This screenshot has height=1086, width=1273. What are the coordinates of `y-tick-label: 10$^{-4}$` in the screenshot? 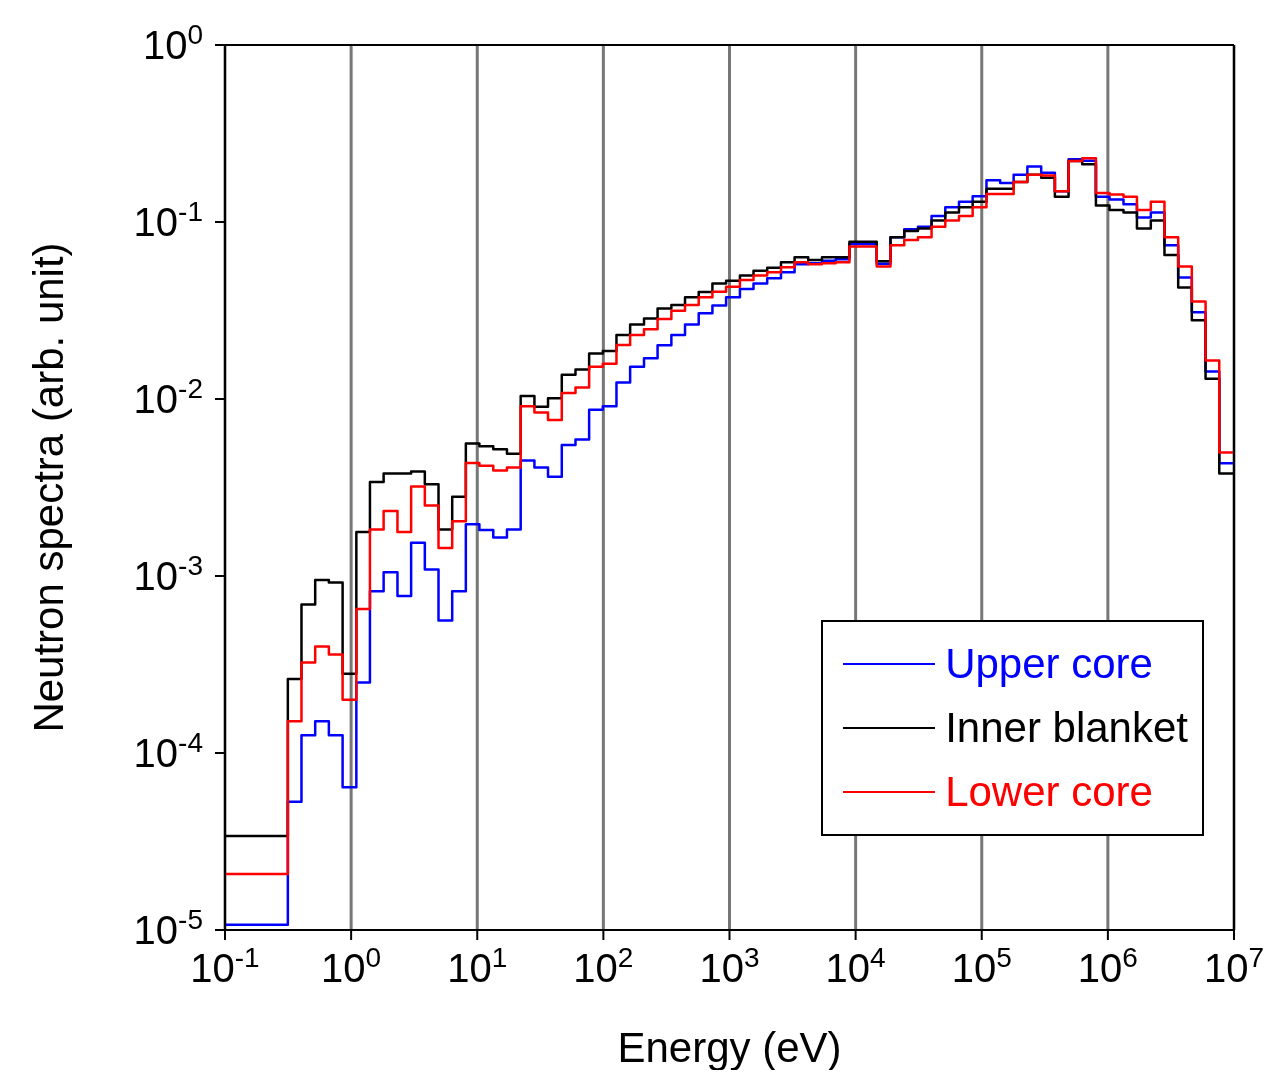 It's located at (168, 750).